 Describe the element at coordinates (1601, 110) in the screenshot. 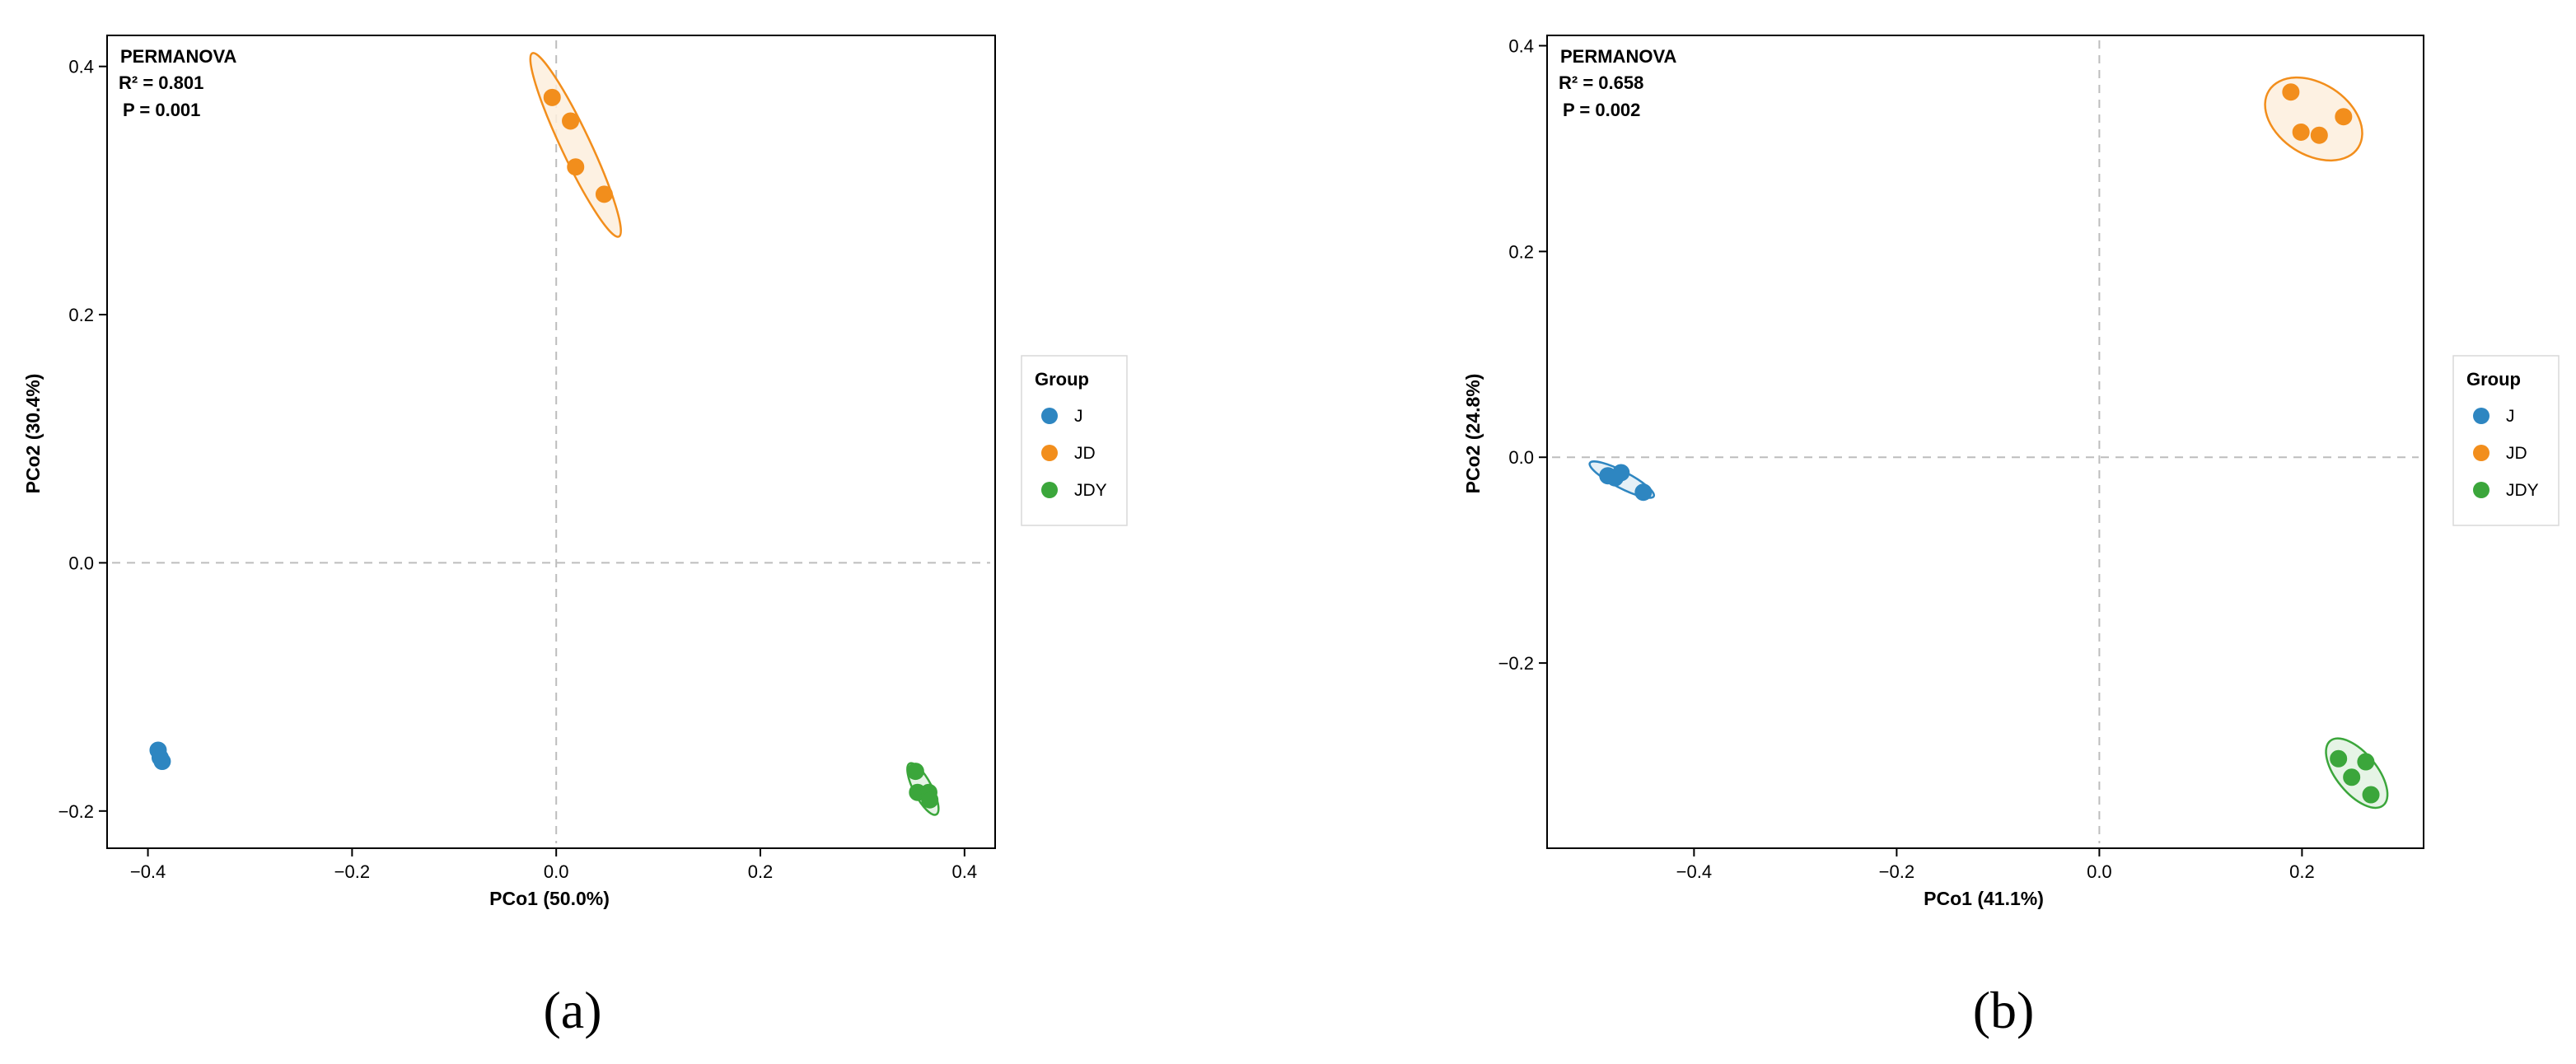

I see `permanova-p: P = 0.002` at that location.